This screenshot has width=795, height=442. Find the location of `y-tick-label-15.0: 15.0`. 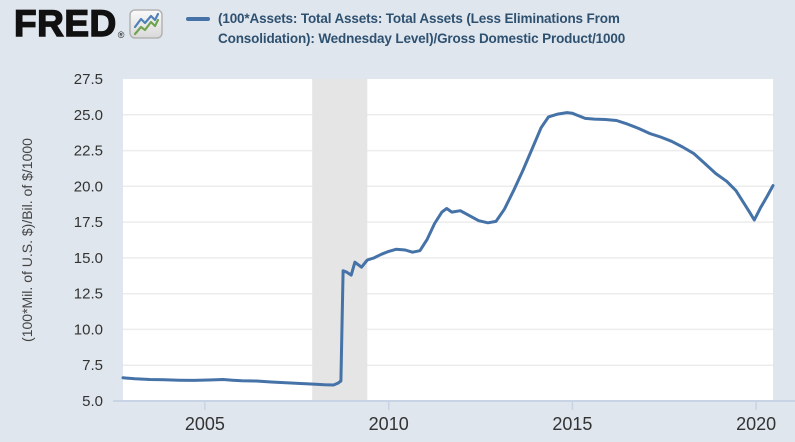

y-tick-label-15.0: 15.0 is located at coordinates (88, 258).